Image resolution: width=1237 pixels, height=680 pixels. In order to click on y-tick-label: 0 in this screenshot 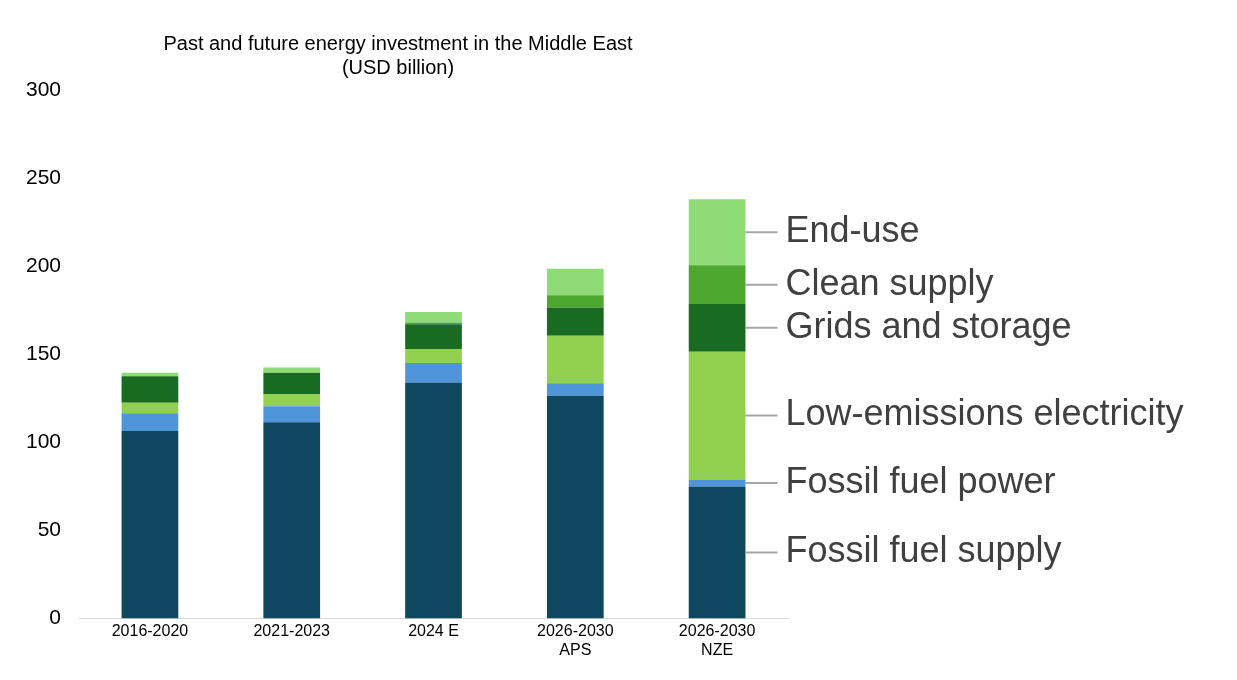, I will do `click(55, 617)`.